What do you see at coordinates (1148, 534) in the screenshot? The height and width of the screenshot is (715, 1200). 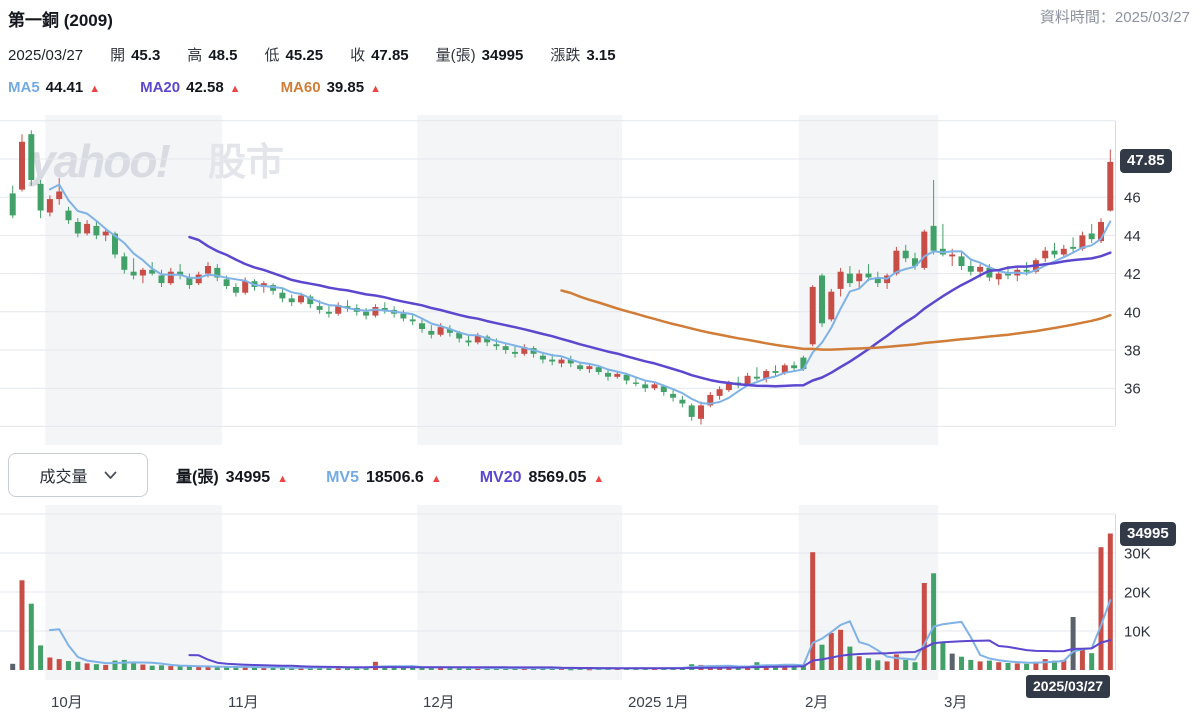 I see `last-volume-badge: 34995` at bounding box center [1148, 534].